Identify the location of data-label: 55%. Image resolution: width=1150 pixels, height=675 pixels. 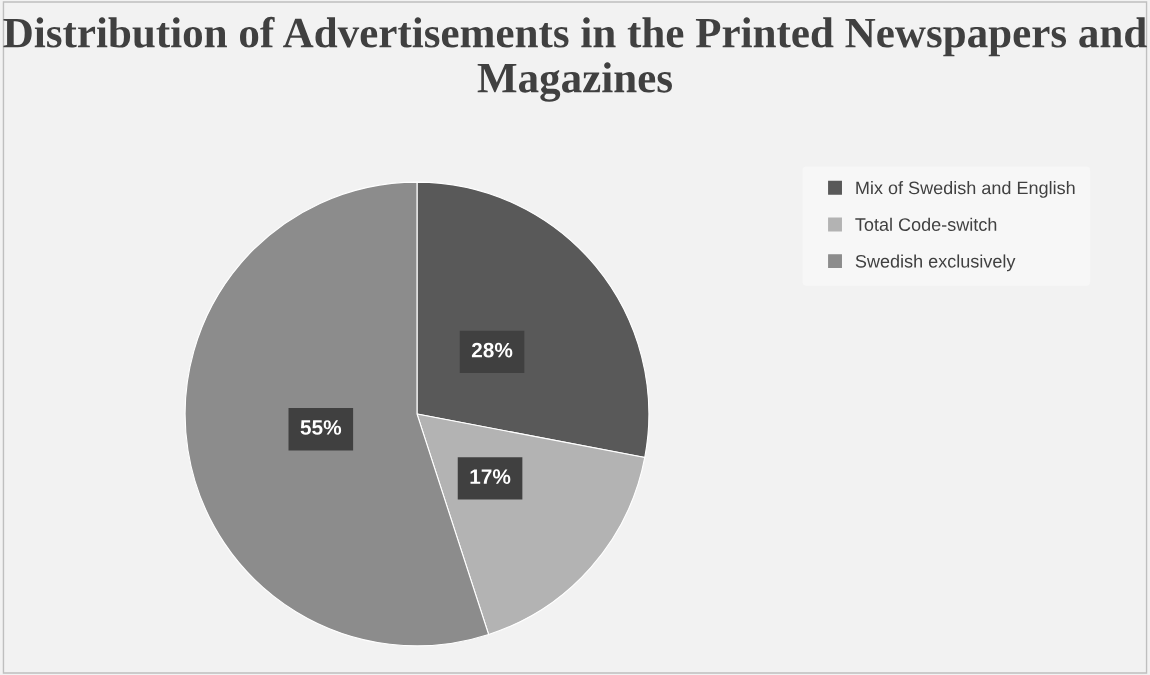
(321, 427).